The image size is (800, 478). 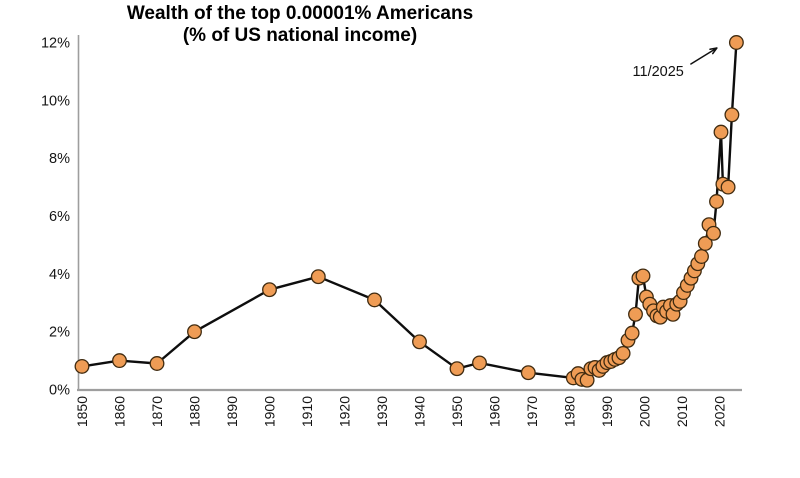 What do you see at coordinates (270, 411) in the screenshot?
I see `x-tick-label: 1900` at bounding box center [270, 411].